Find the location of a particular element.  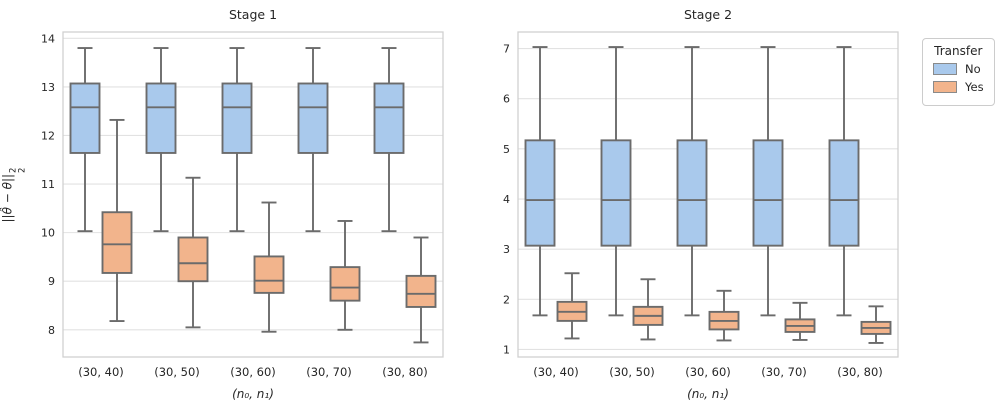

y-tick-label: 9 is located at coordinates (51, 281).